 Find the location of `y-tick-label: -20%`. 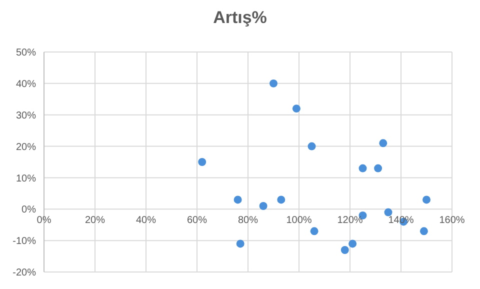

y-tick-label: -20% is located at coordinates (24, 273).